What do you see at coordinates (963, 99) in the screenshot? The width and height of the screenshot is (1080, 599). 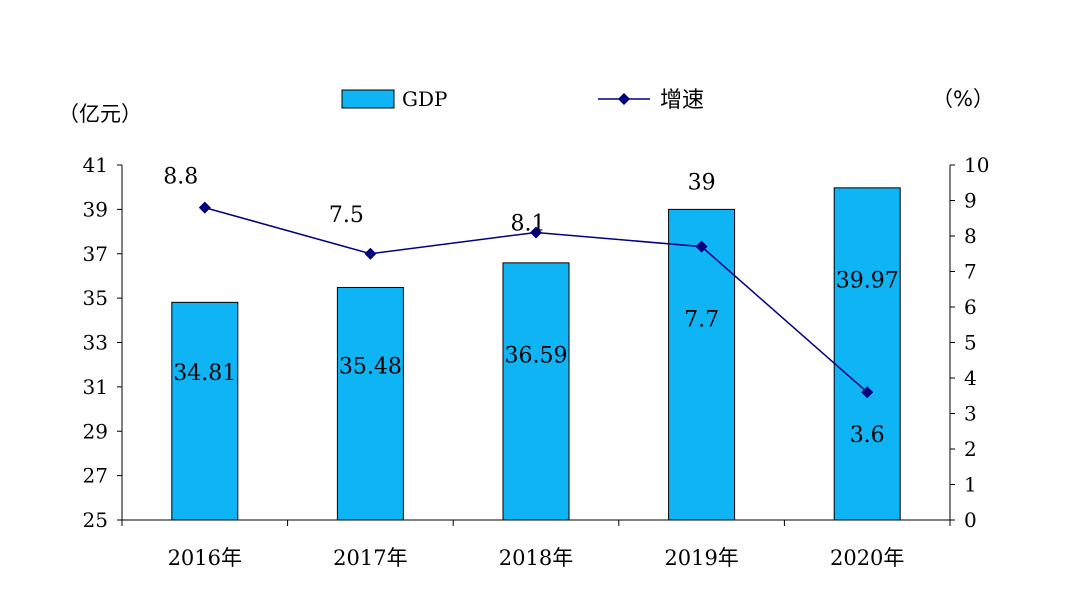 I see `right-axis-unit: （%）` at bounding box center [963, 99].